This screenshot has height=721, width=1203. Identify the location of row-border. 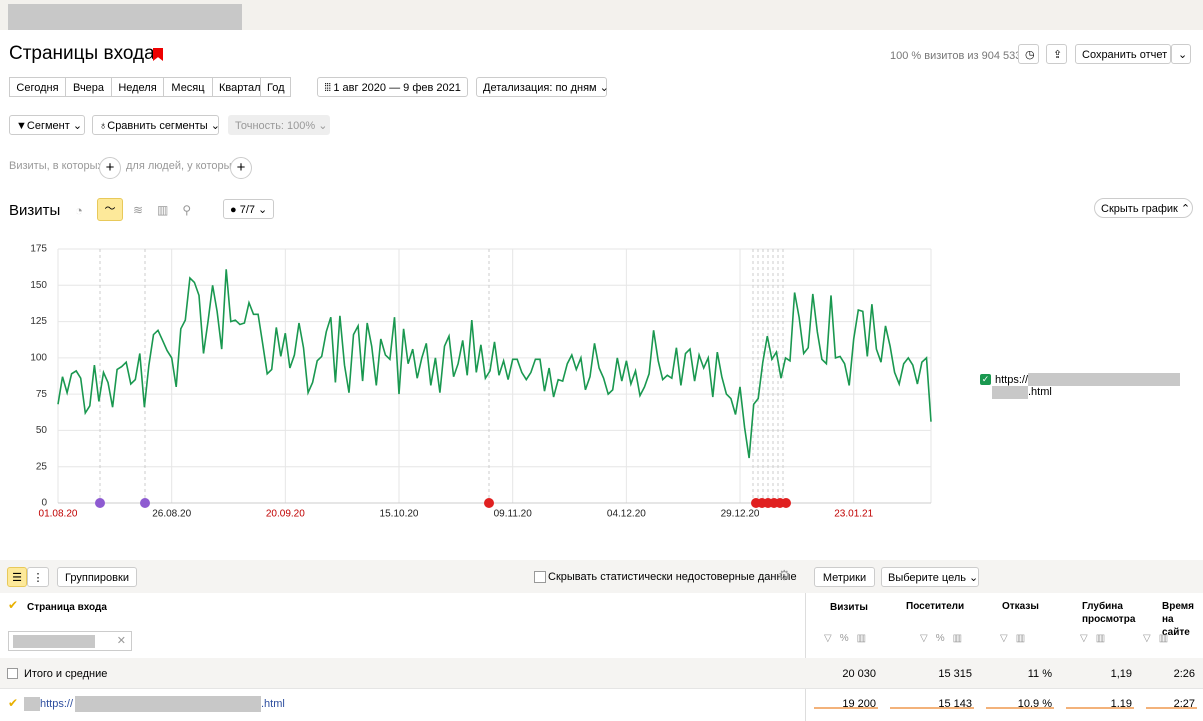
(601, 688).